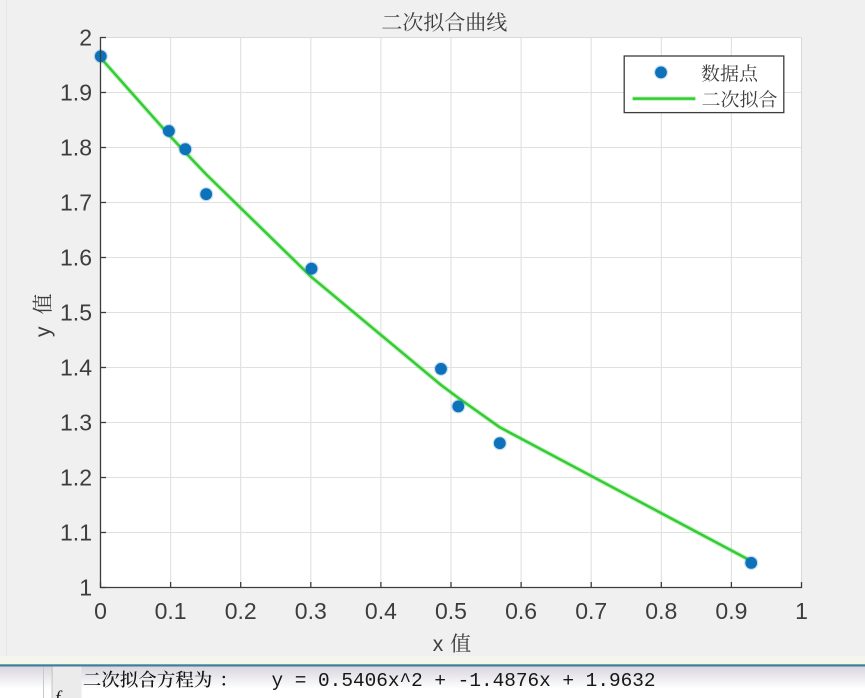 This screenshot has width=865, height=698. I want to click on svg-text: 2, so click(85, 37).